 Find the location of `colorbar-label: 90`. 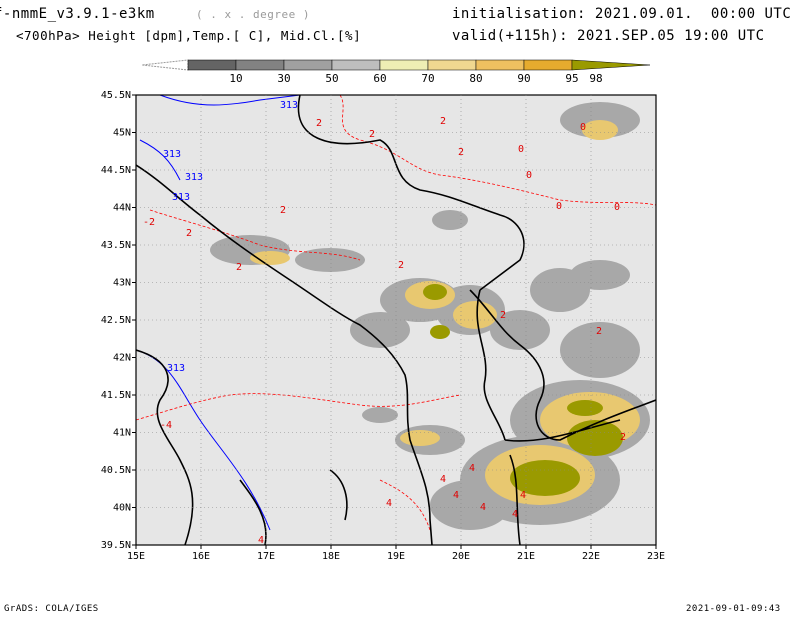

colorbar-label: 90 is located at coordinates (523, 78).